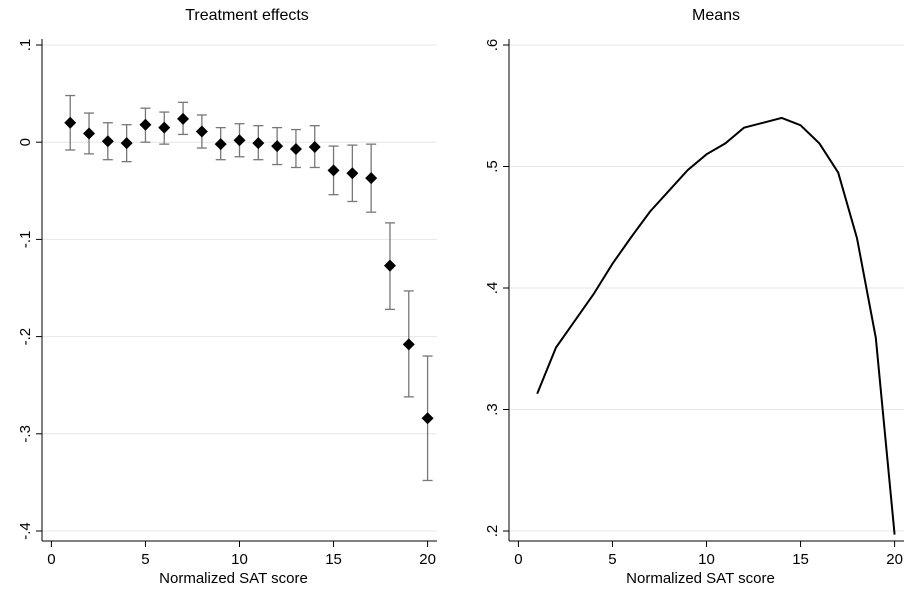 This screenshot has height=599, width=909. Describe the element at coordinates (247, 15) in the screenshot. I see `chart-title: Treatment effects` at that location.